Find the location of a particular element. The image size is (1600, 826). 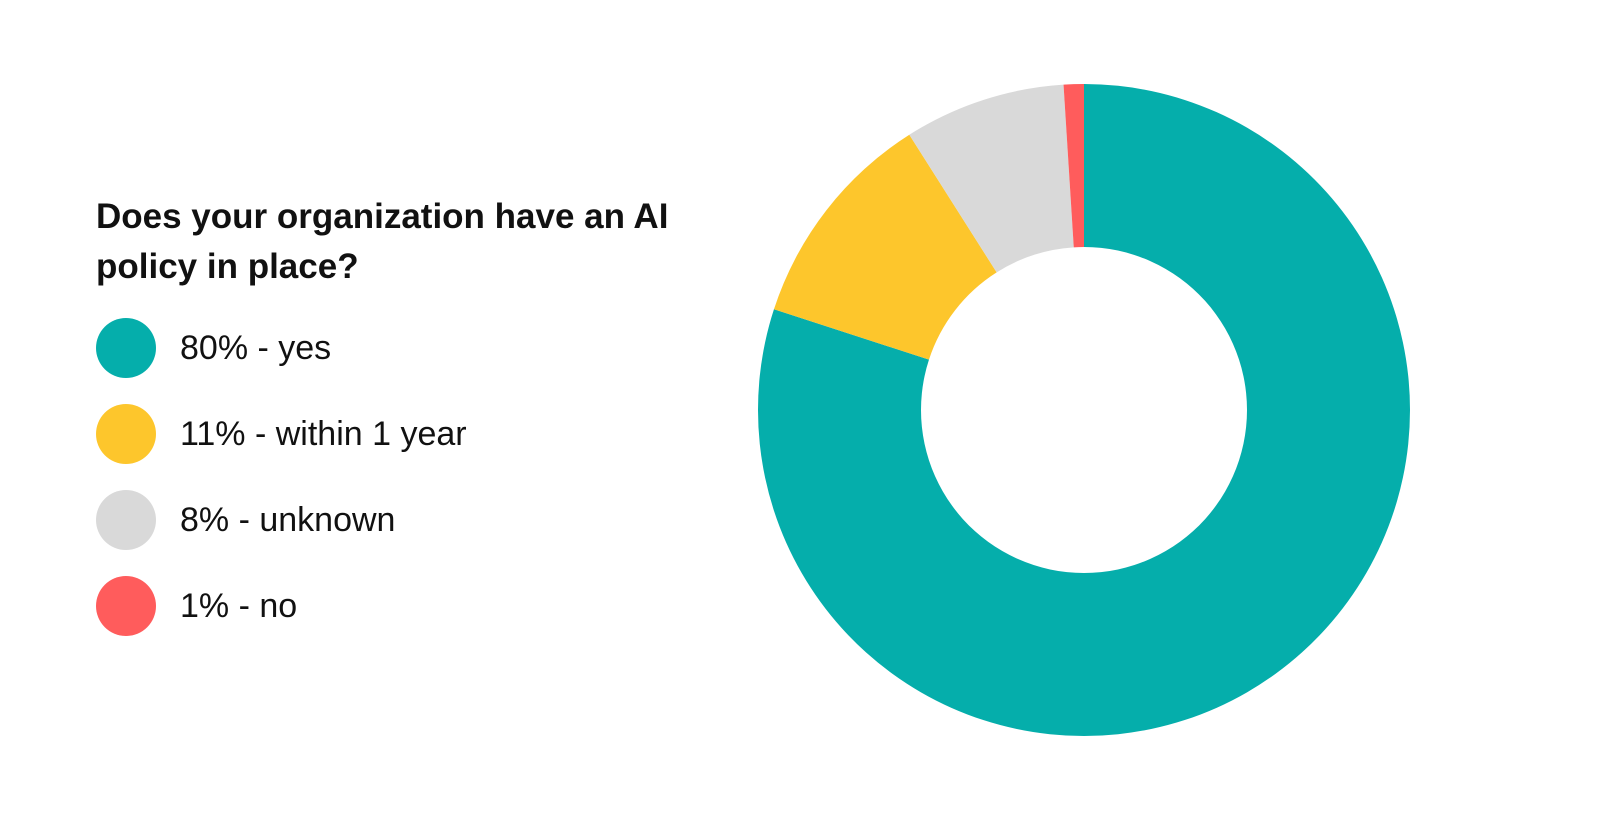

legend-swatch-unknown is located at coordinates (126, 520).